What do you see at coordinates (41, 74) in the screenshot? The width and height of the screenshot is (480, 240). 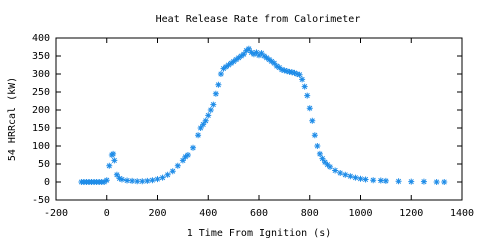 I see `y-tick-label: 300` at bounding box center [41, 74].